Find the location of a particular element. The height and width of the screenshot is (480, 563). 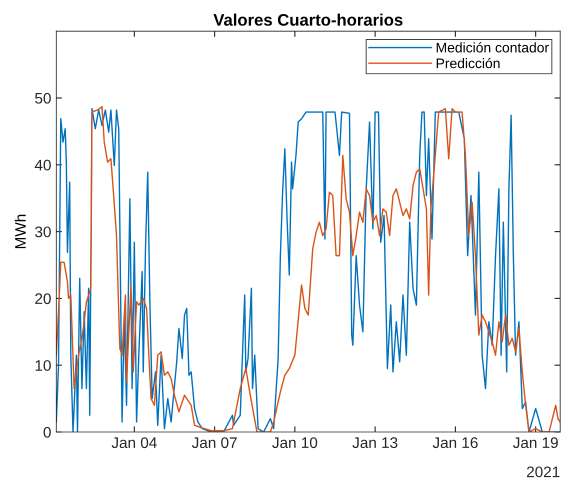

legend-label: Predicción is located at coordinates (468, 63).